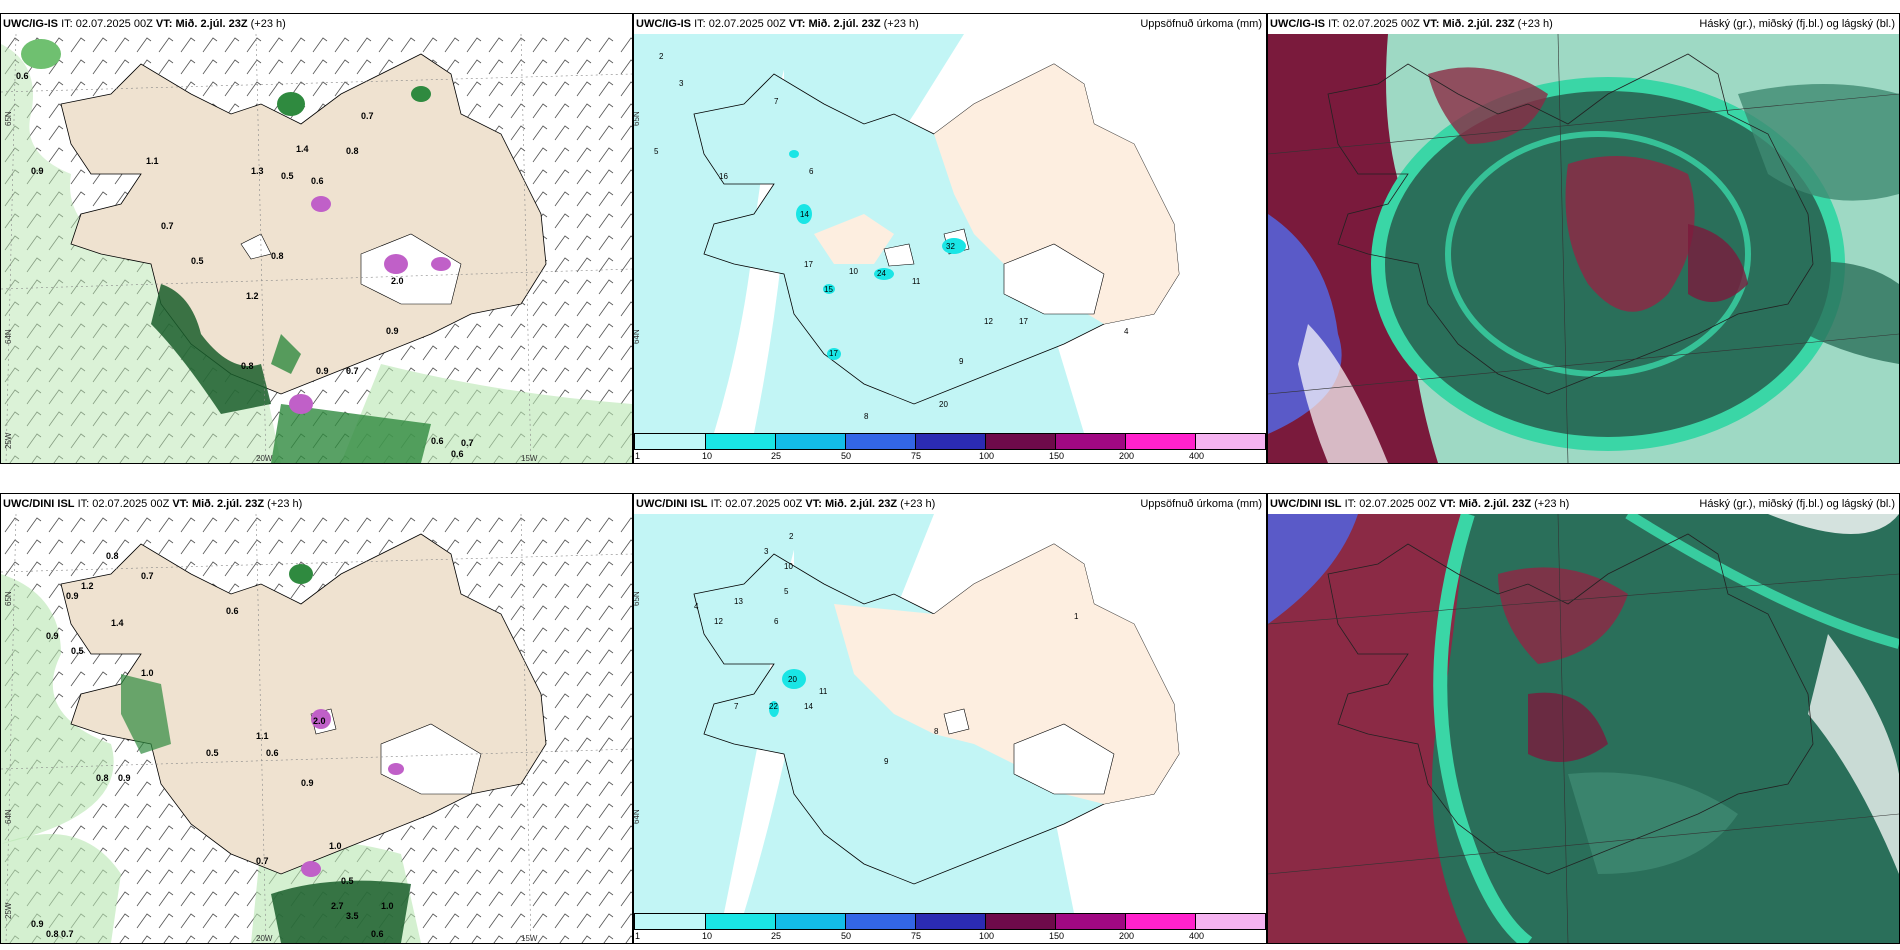 The image size is (1900, 950). I want to click on precip-value: 20, so click(792, 679).